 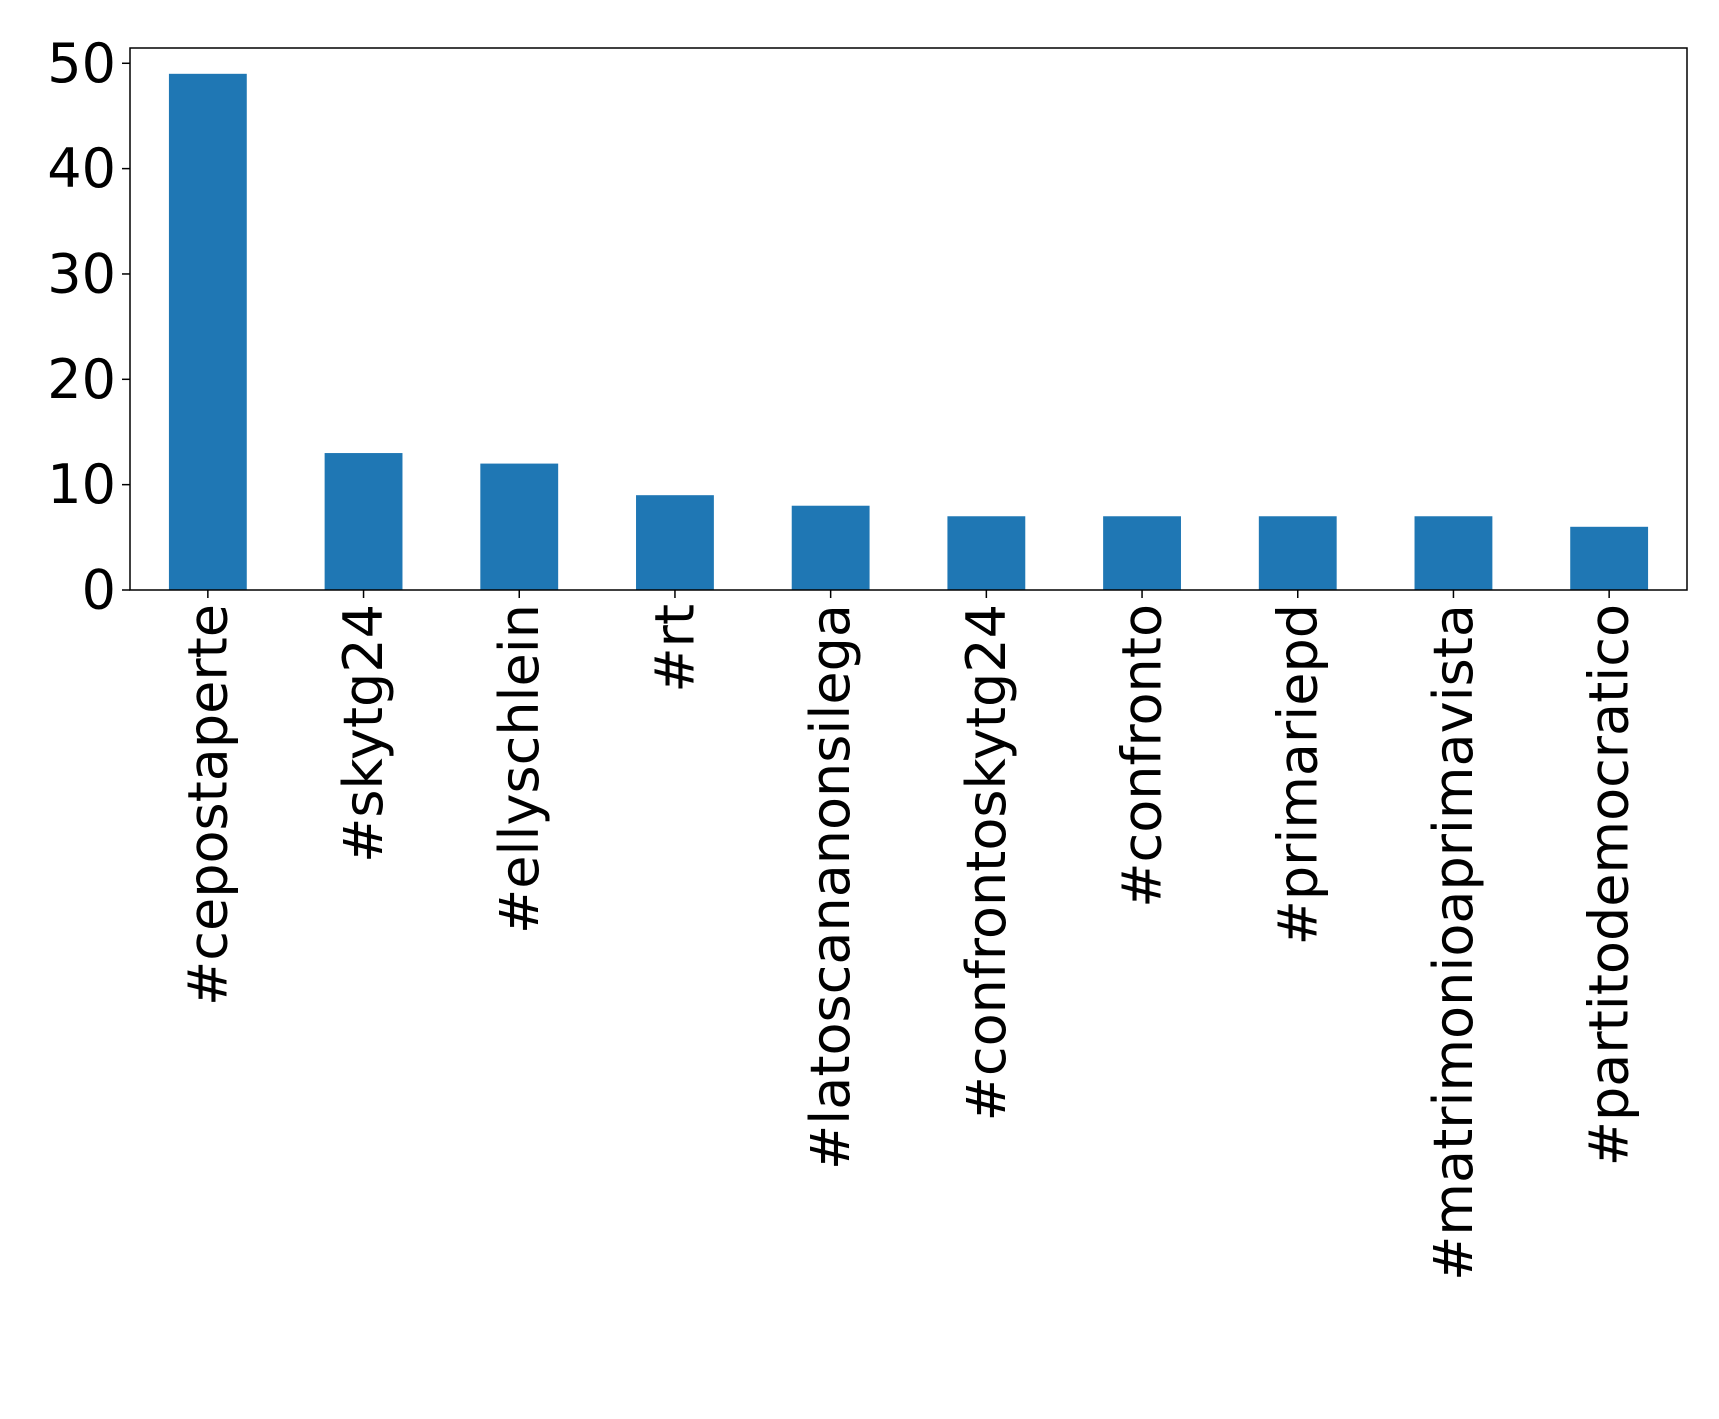 What do you see at coordinates (1453, 942) in the screenshot?
I see `x-tick-label: #matrimonioaprimavista` at bounding box center [1453, 942].